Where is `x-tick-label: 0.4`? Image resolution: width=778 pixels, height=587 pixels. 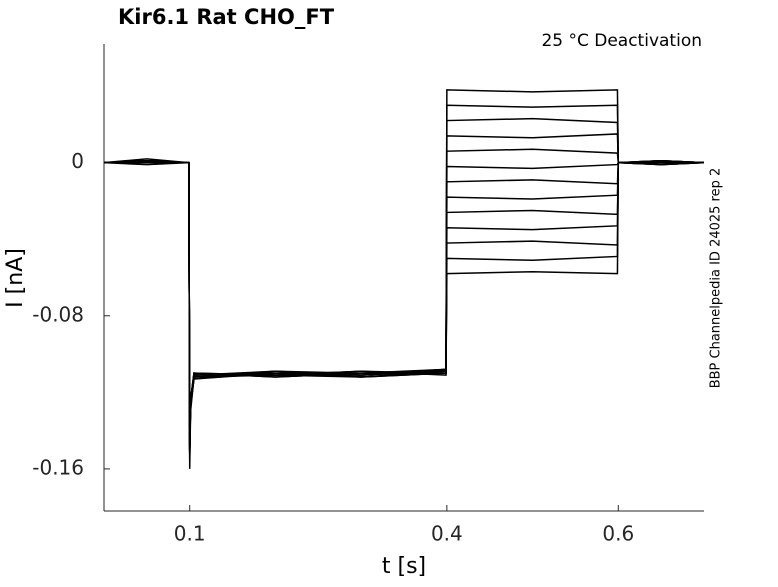 x-tick-label: 0.4 is located at coordinates (447, 534).